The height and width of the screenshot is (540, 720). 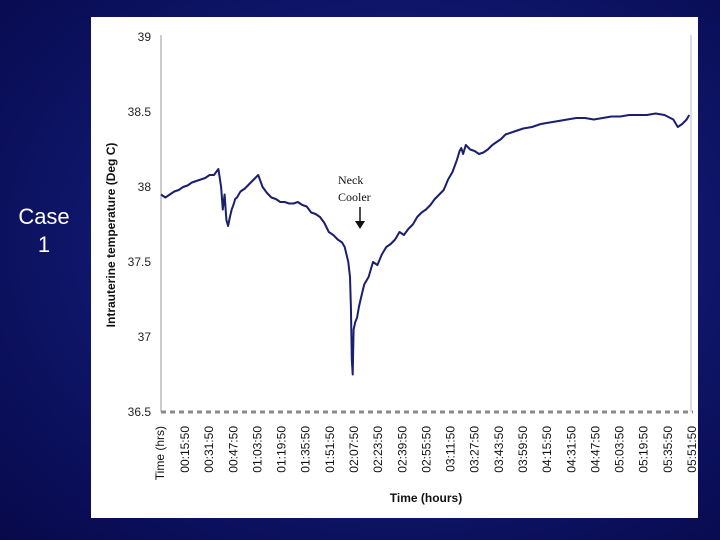 I want to click on x-tick-label: 00:47:50, so click(x=233, y=449).